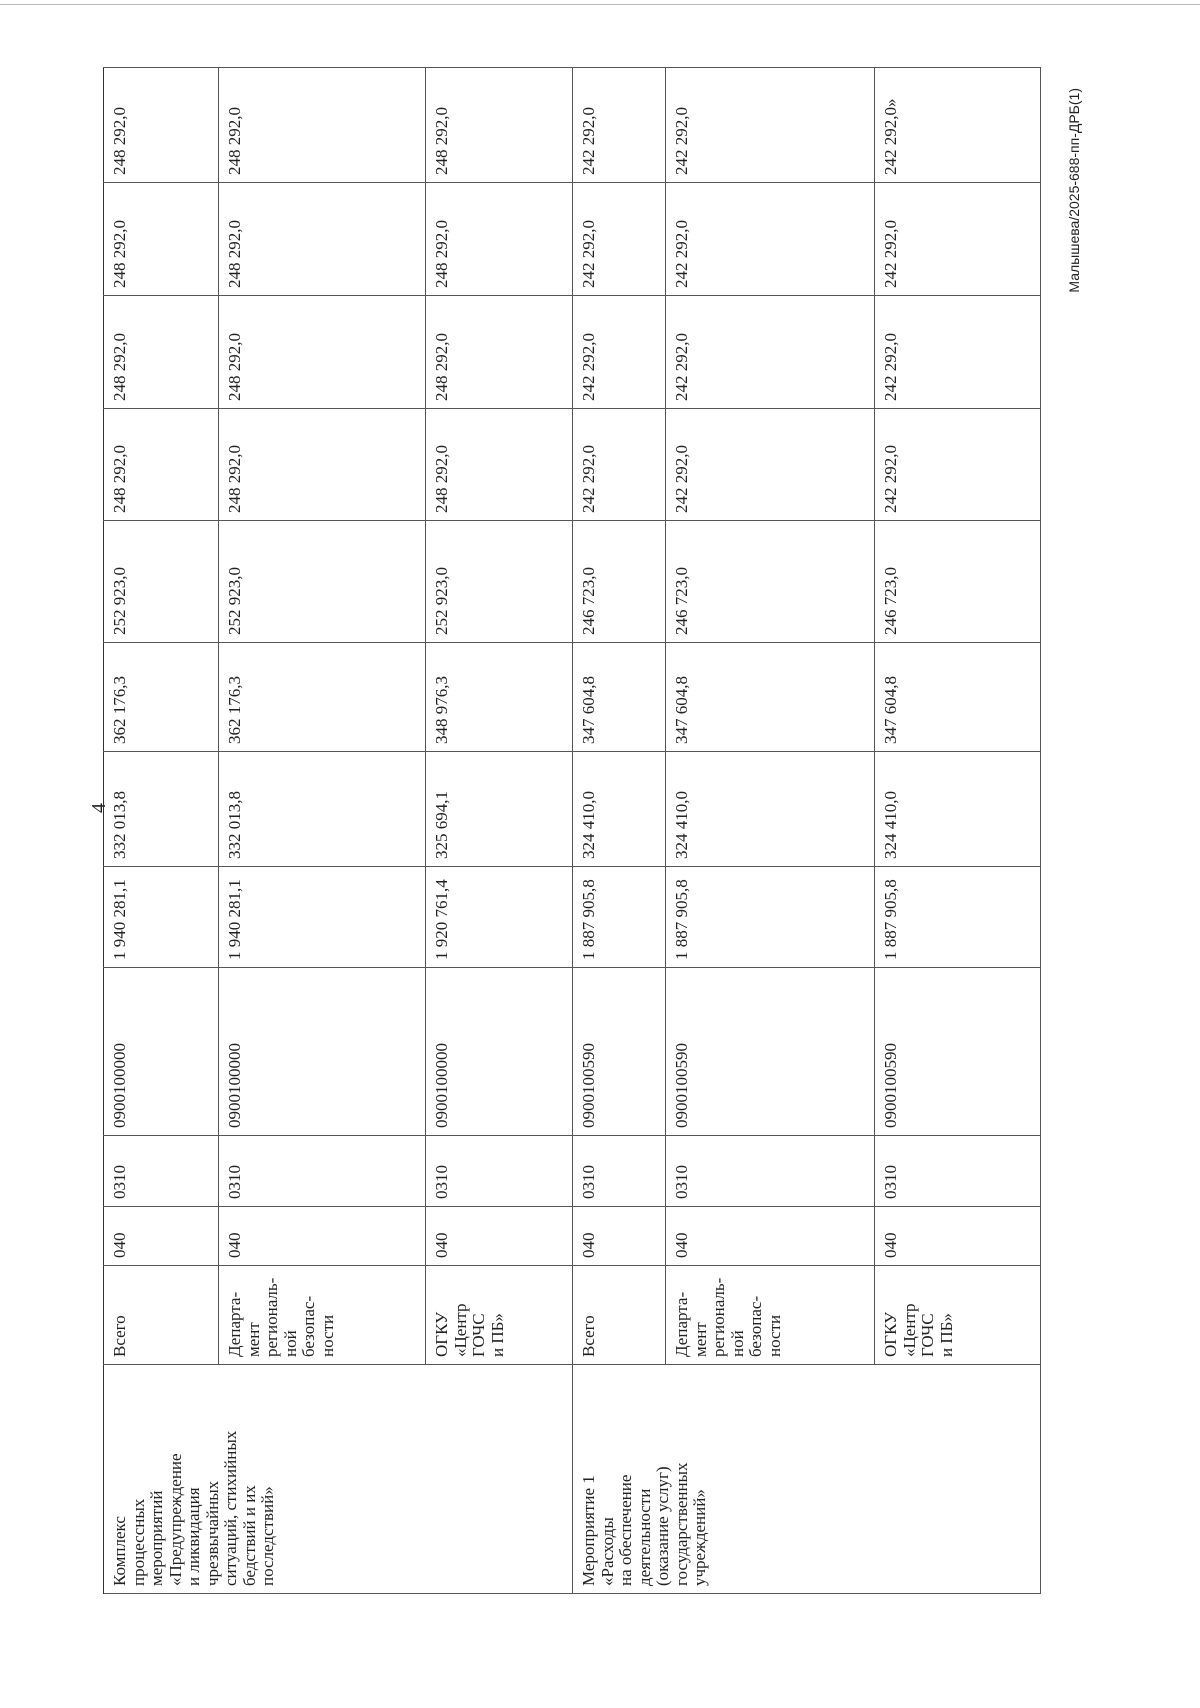 This screenshot has width=1200, height=1708. Describe the element at coordinates (600, 4) in the screenshot. I see `scan-edge-line` at that location.